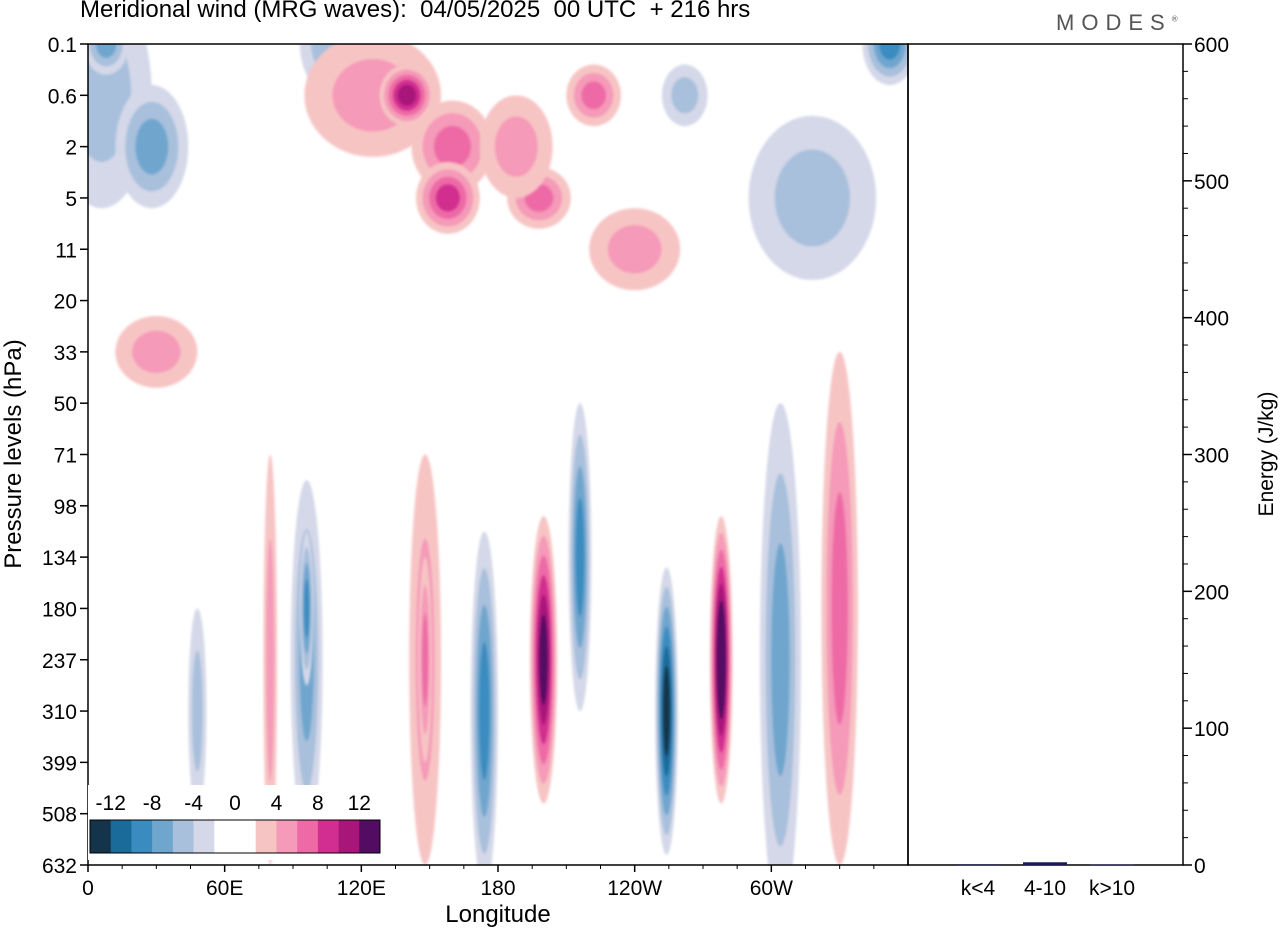 The image size is (1280, 930). Describe the element at coordinates (1211, 45) in the screenshot. I see `energy-tick-label: 600` at that location.